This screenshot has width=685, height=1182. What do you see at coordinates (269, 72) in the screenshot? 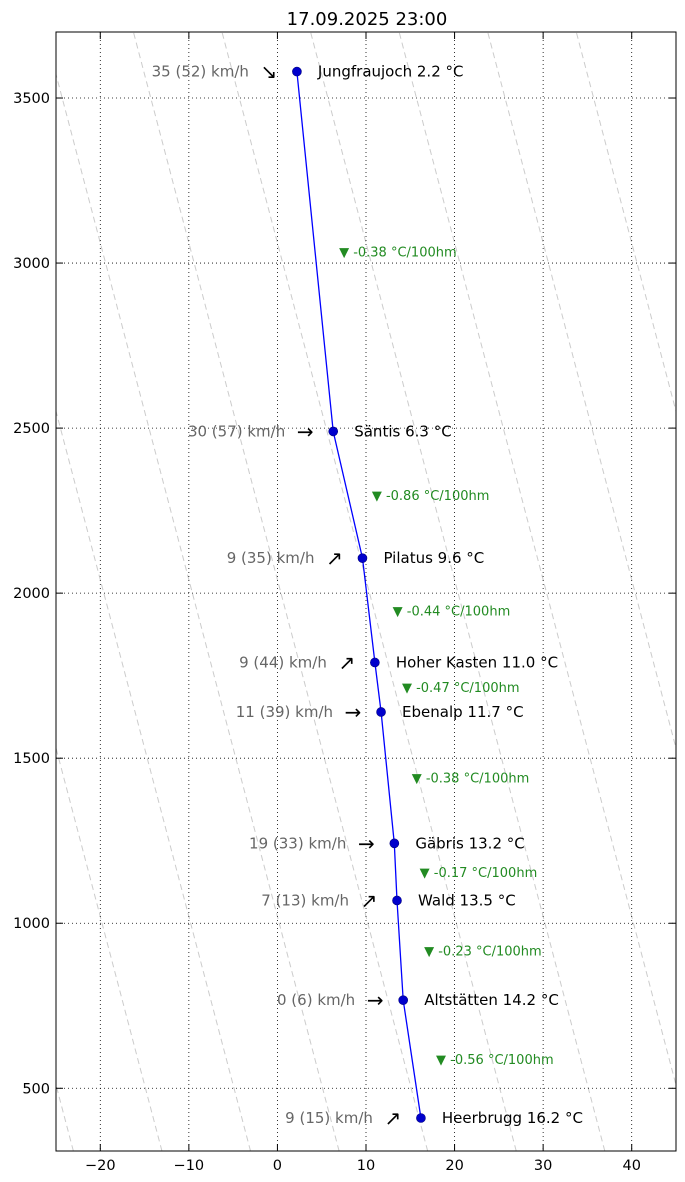
I see `wind-direction-arrow: ↘` at bounding box center [269, 72].